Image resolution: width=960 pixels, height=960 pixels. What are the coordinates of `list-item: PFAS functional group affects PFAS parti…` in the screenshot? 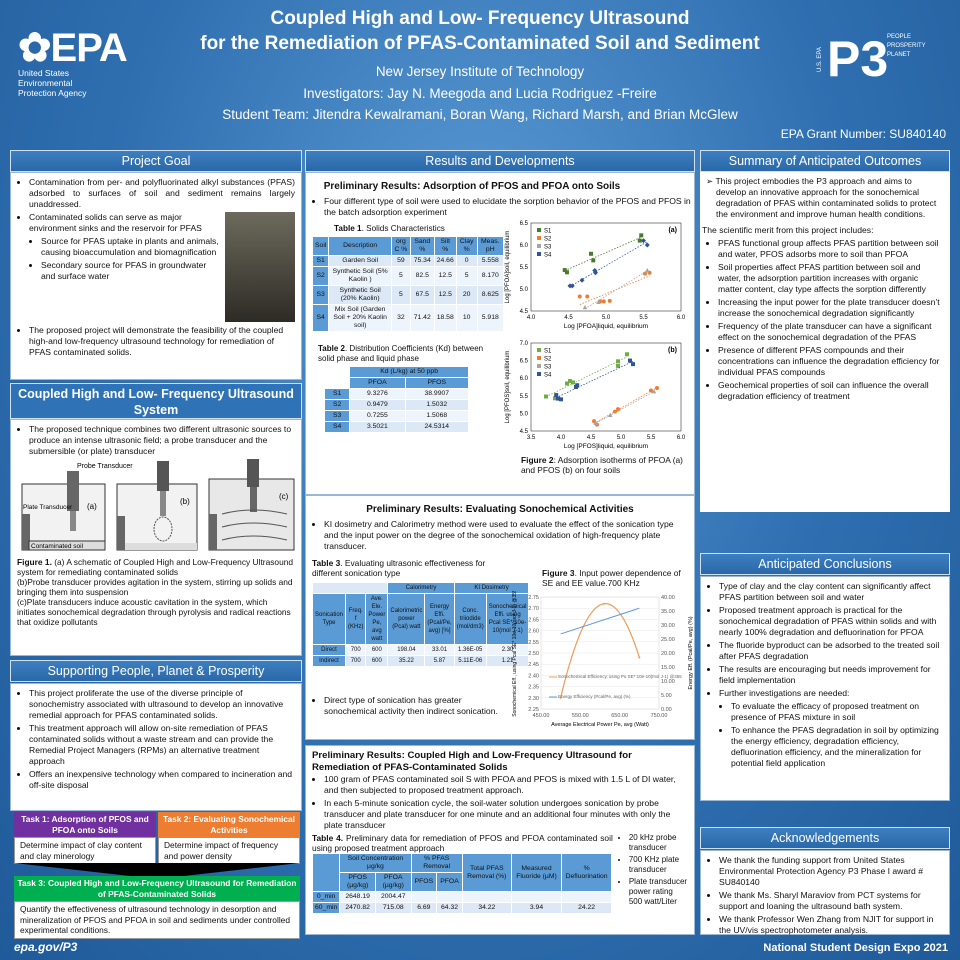 It's located at (831, 249).